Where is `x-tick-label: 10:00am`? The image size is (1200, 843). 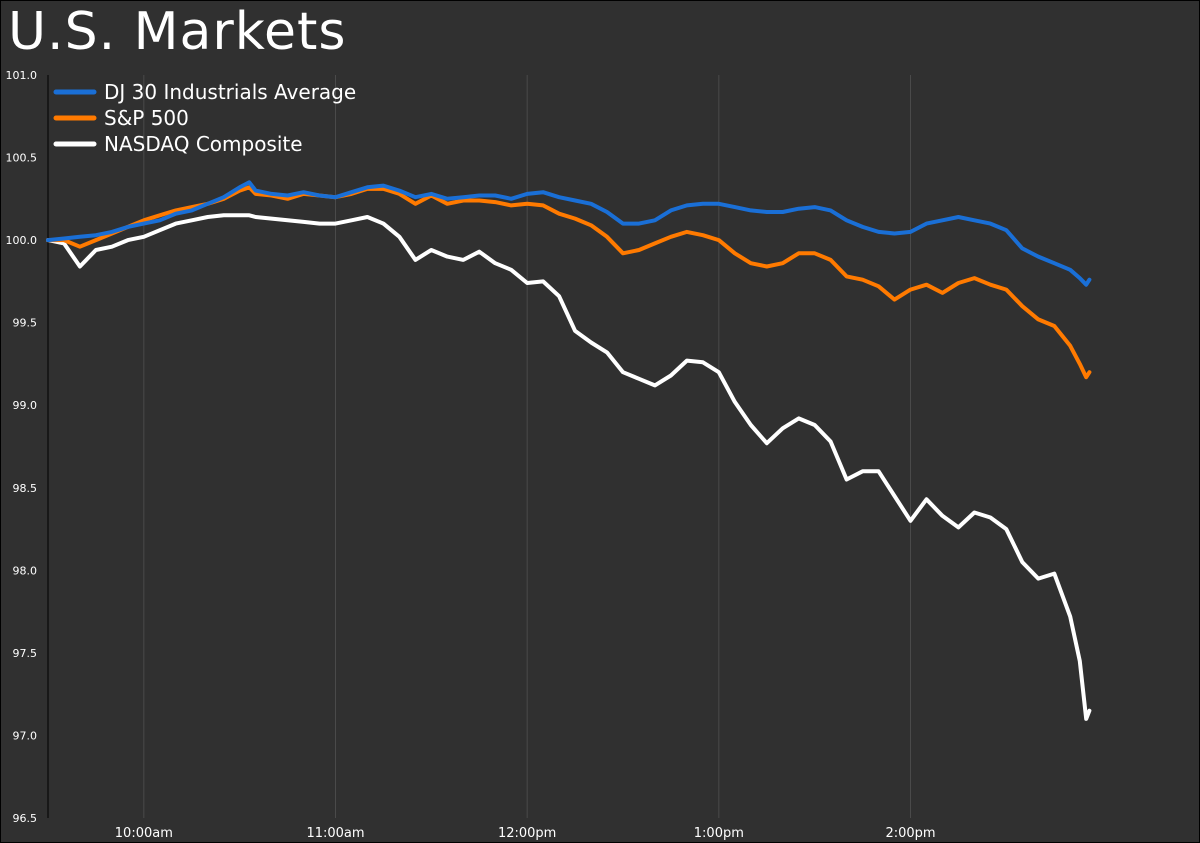
x-tick-label: 10:00am is located at coordinates (144, 833).